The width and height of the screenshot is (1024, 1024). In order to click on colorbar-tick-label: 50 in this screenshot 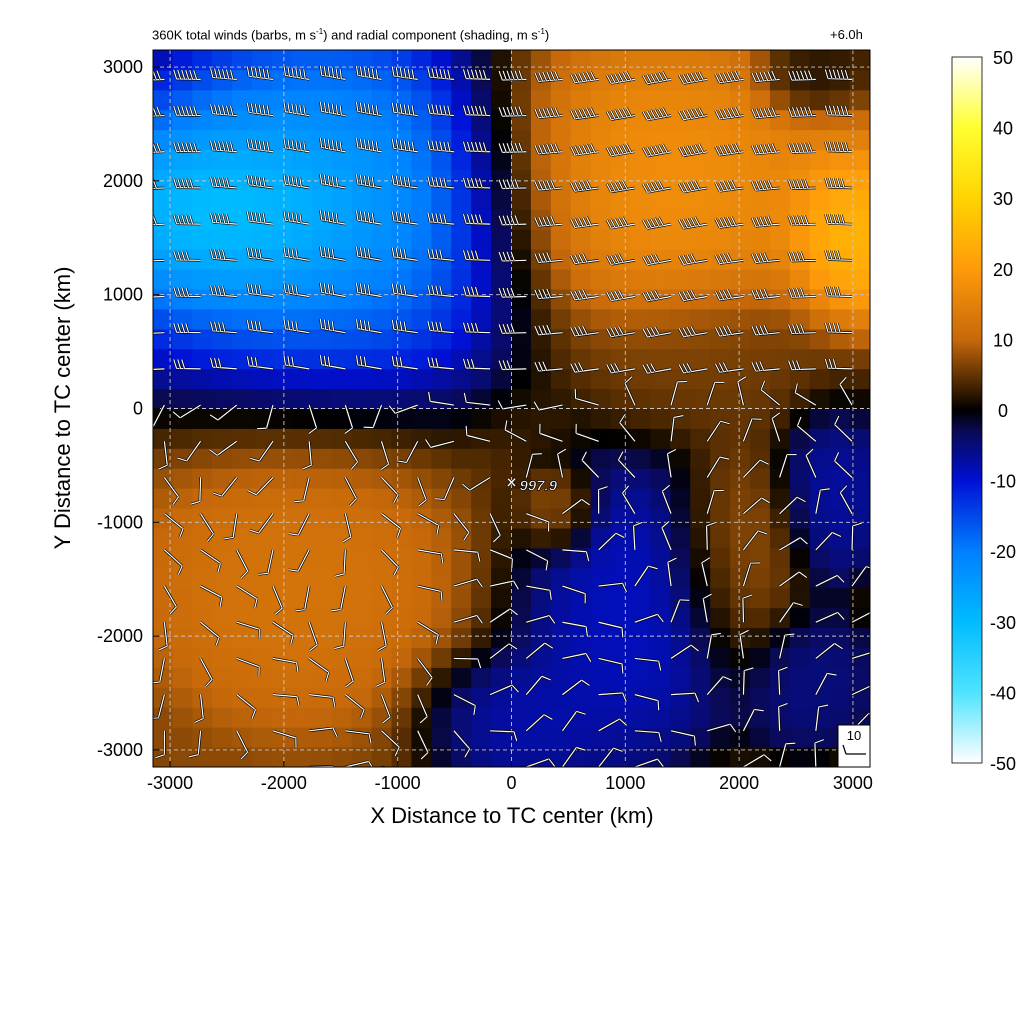, I will do `click(1003, 58)`.